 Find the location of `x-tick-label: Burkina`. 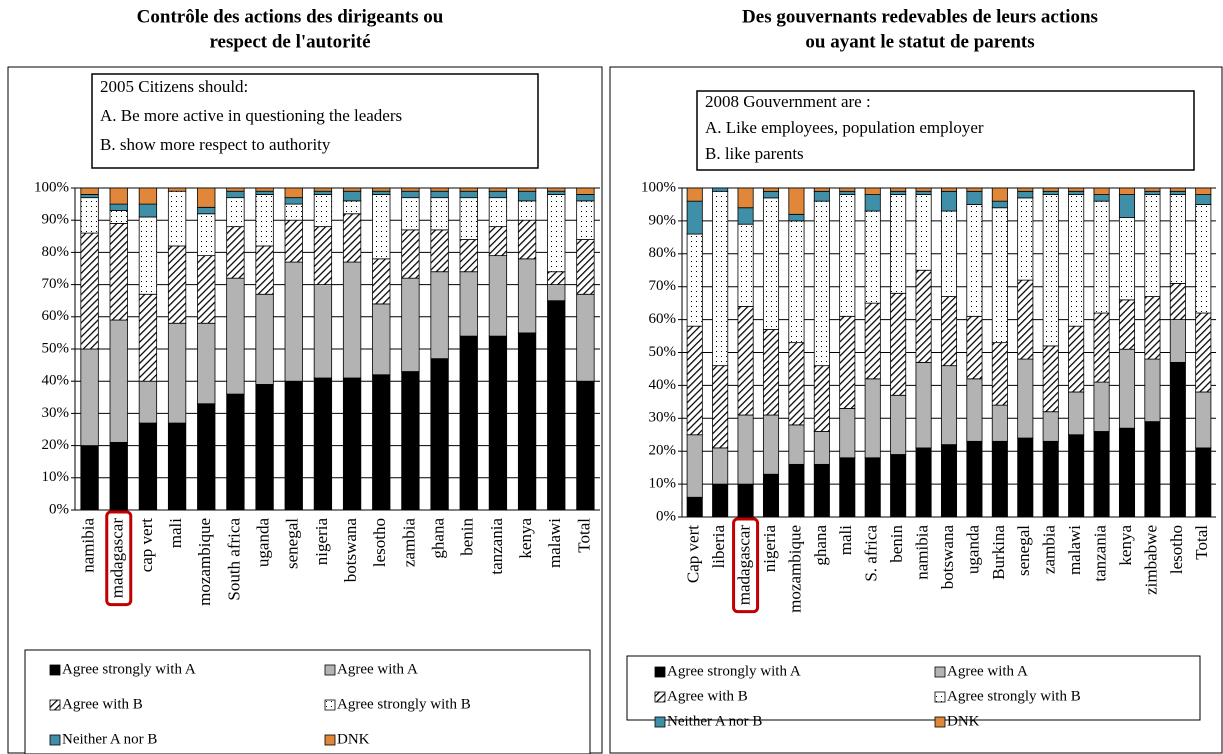

x-tick-label: Burkina is located at coordinates (998, 552).